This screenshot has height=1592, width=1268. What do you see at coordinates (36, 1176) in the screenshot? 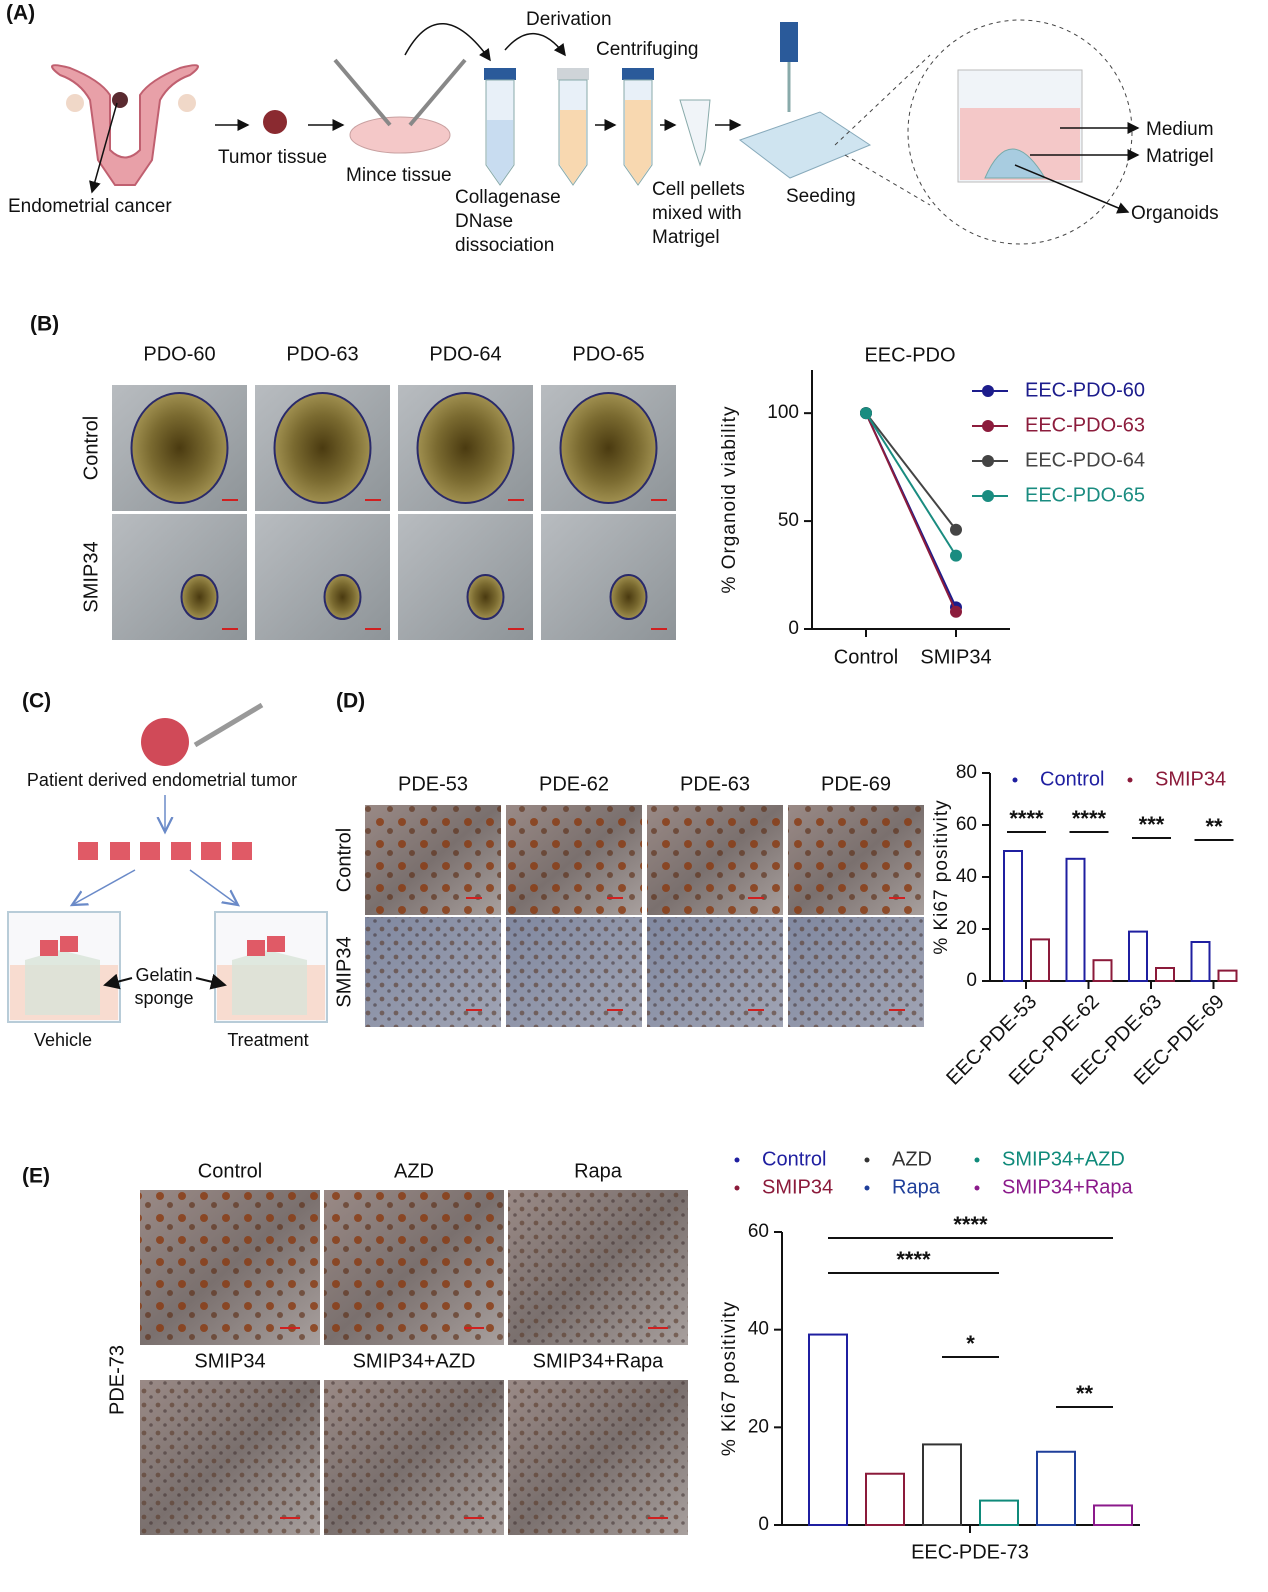
I see `panel-label: (E)` at bounding box center [36, 1176].